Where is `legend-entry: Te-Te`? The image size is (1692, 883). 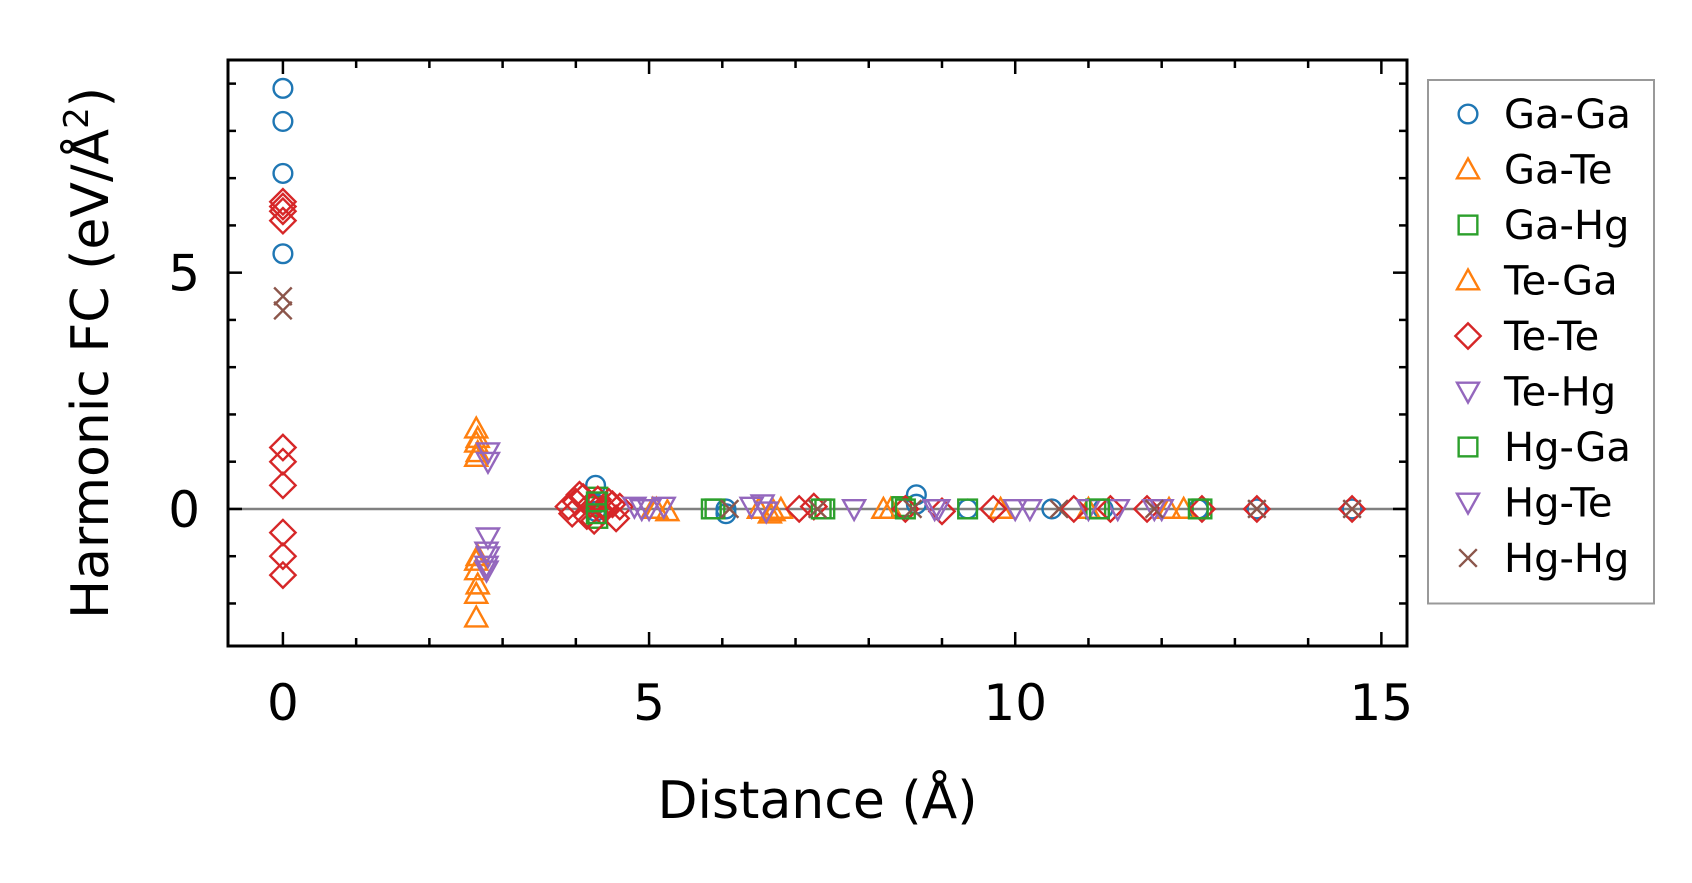
legend-entry: Te-Te is located at coordinates (1526, 337).